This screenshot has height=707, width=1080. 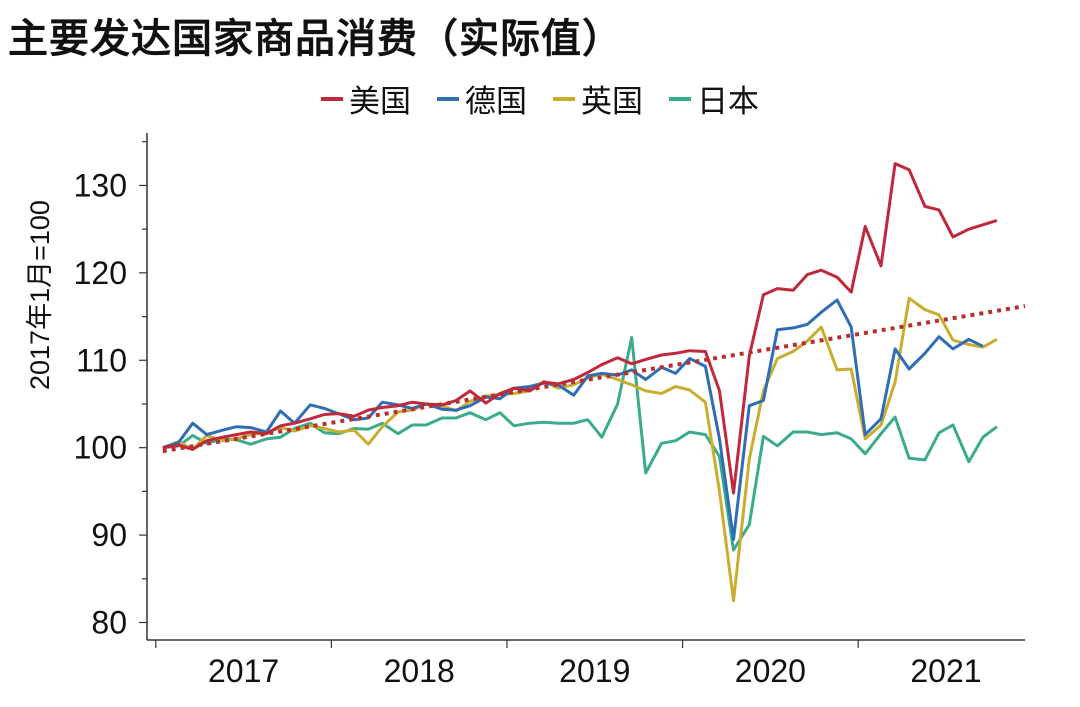 What do you see at coordinates (448, 98) in the screenshot?
I see `legend-swatch-de` at bounding box center [448, 98].